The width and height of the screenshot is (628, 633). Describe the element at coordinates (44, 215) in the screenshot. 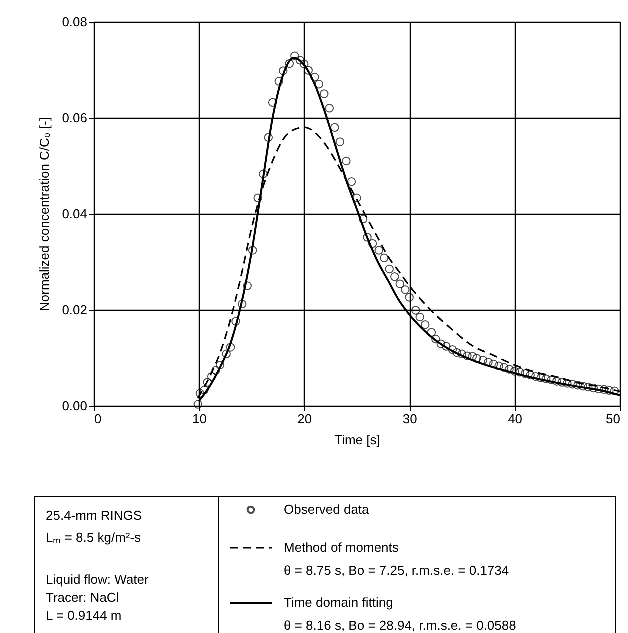

I see `y-axis-title: Normalized concentration C/C₀ [-]` at that location.